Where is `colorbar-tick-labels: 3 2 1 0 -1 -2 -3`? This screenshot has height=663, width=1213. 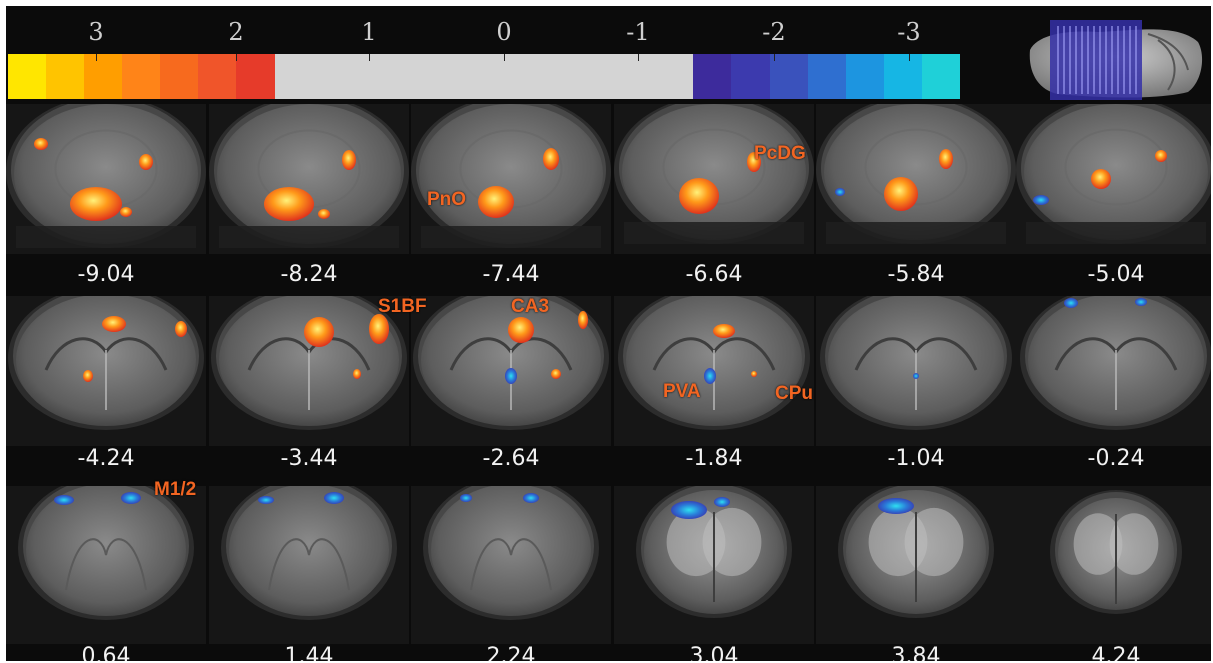 colorbar-tick-labels: 3 2 1 0 -1 -2 -3 is located at coordinates (506, 33).